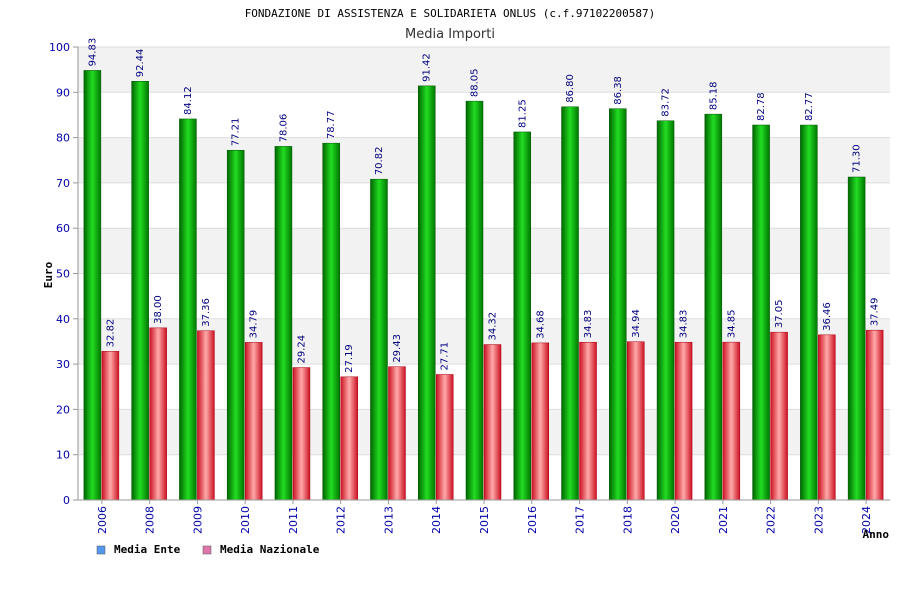 The width and height of the screenshot is (900, 600). What do you see at coordinates (636, 323) in the screenshot?
I see `value-label-media-nazionale: 34.94` at bounding box center [636, 323].